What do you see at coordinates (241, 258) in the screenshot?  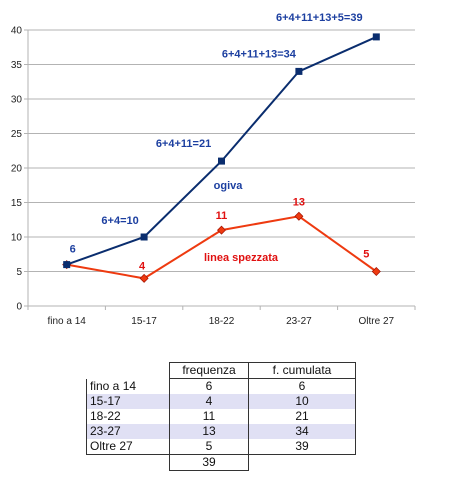 I see `series-name-label: linea spezzata` at bounding box center [241, 258].